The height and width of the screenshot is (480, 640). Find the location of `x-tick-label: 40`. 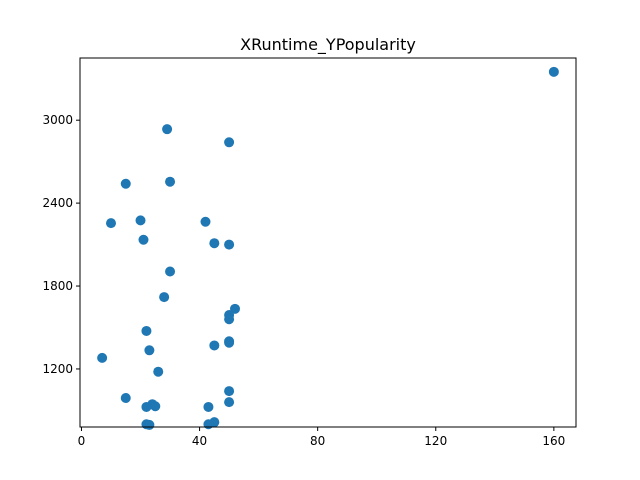

x-tick-label: 40 is located at coordinates (199, 441).